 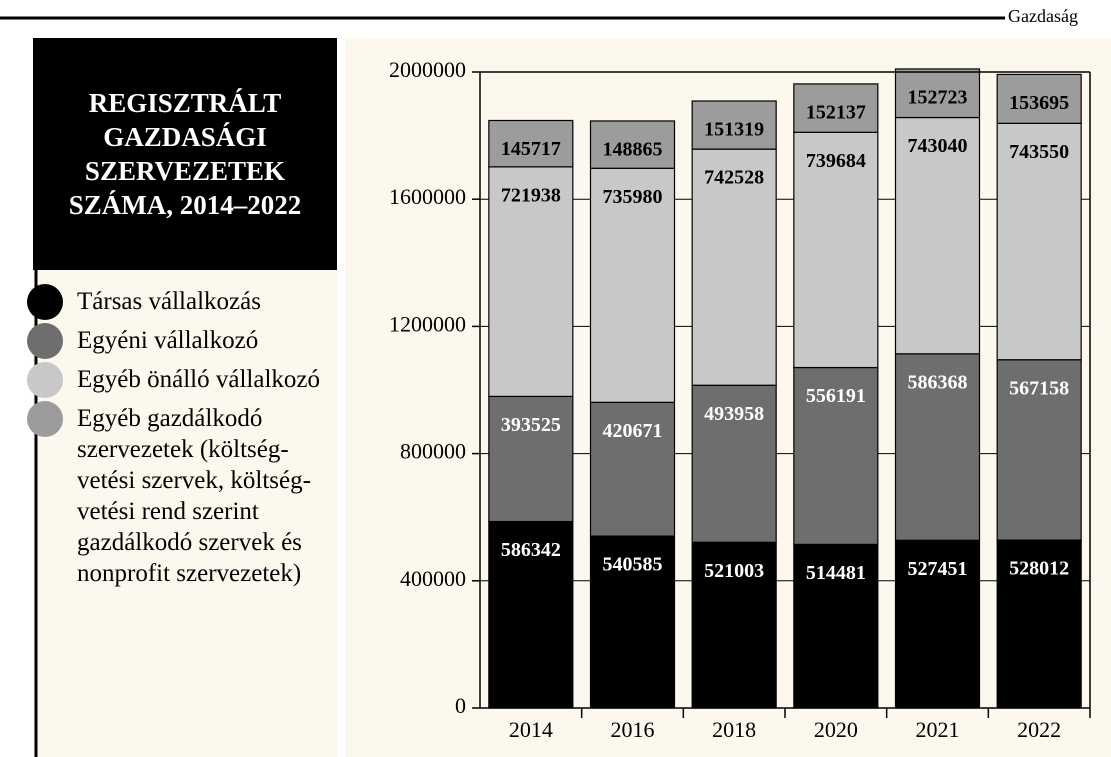 What do you see at coordinates (427, 196) in the screenshot?
I see `y-tick-label: 1600000` at bounding box center [427, 196].